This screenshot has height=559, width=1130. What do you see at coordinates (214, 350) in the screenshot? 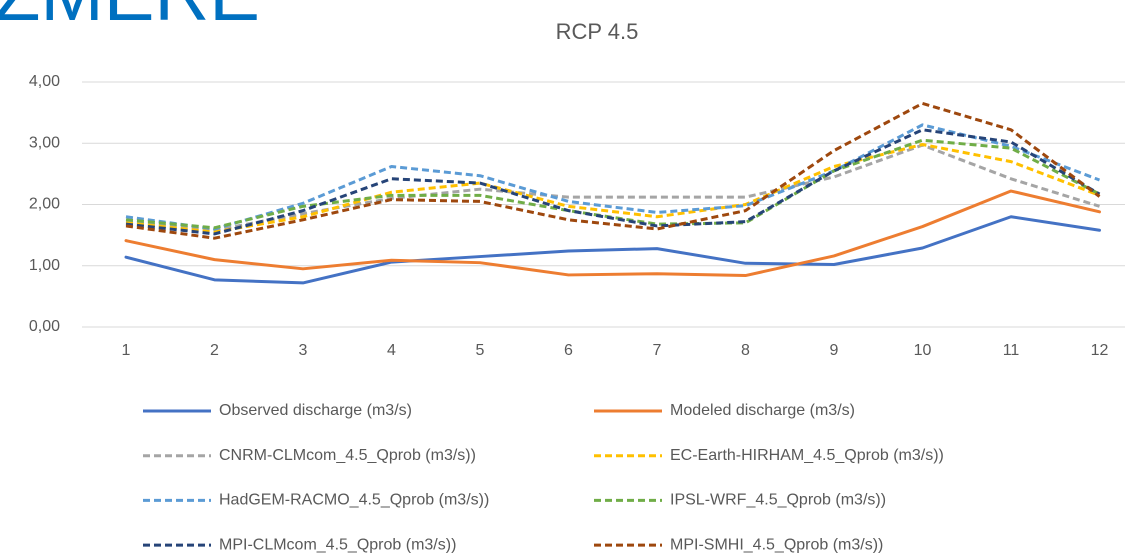
I see `x-tick-label: 2` at bounding box center [214, 350].